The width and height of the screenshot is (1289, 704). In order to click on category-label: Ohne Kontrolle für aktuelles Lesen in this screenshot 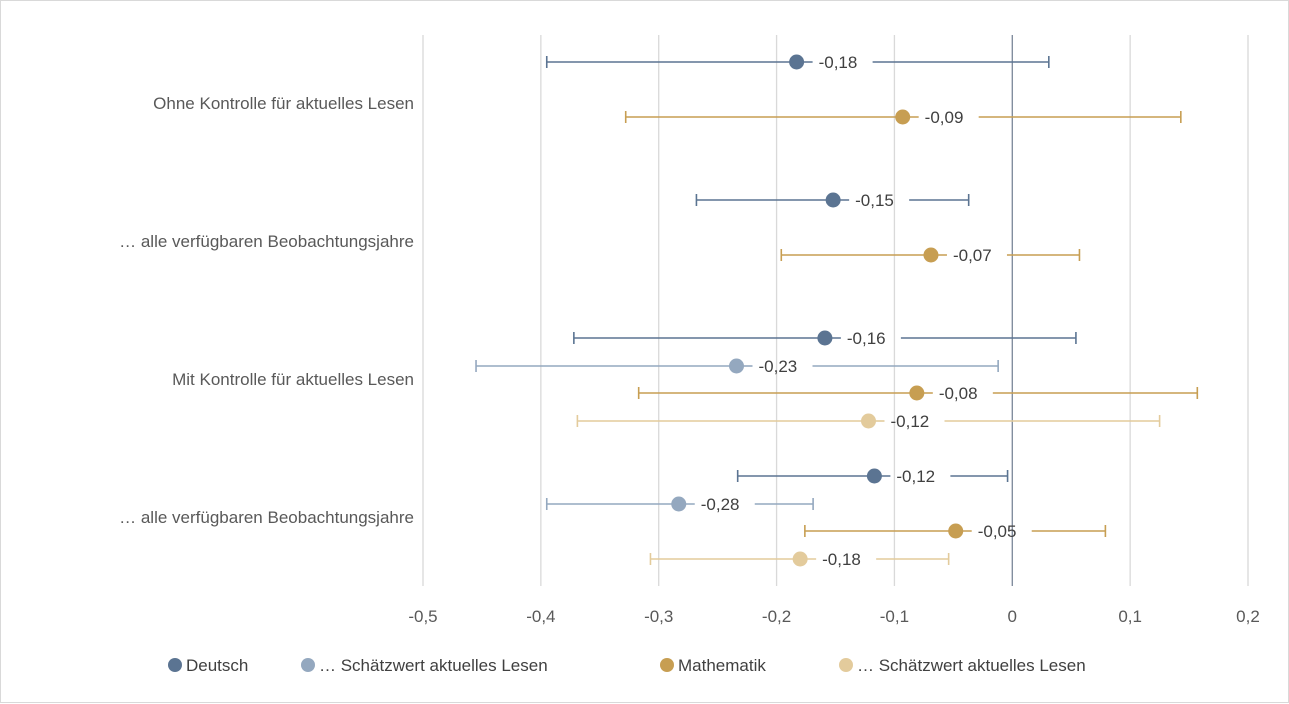, I will do `click(283, 103)`.